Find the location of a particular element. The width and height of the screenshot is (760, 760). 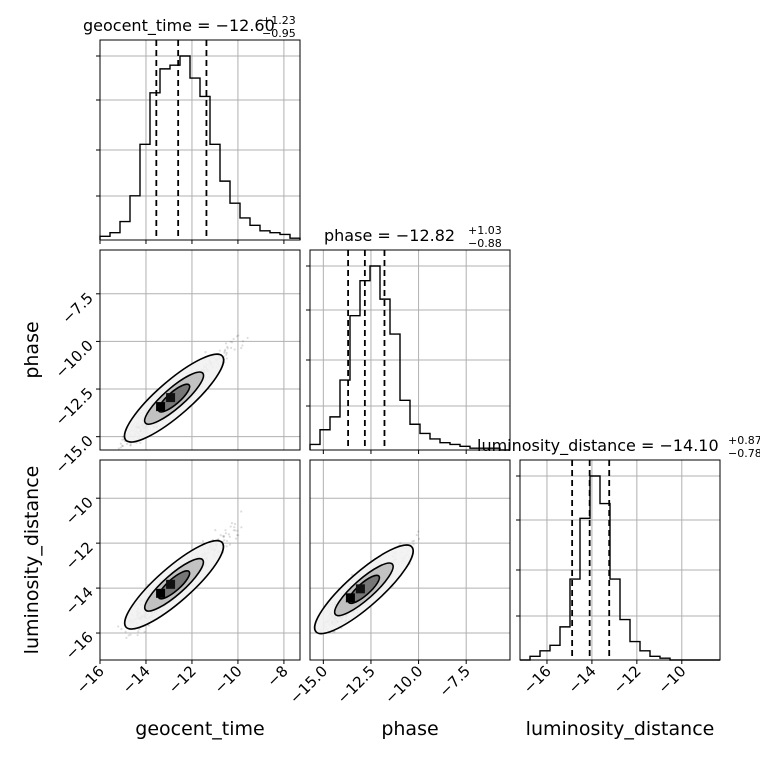

scatter-panel-phase-vs-luminosity-distance is located at coordinates (410, 560).